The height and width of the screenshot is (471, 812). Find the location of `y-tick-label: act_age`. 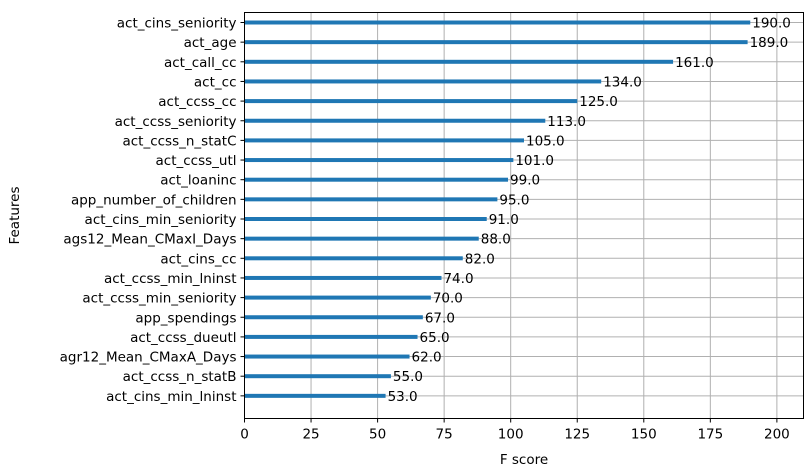

y-tick-label: act_age is located at coordinates (210, 43).